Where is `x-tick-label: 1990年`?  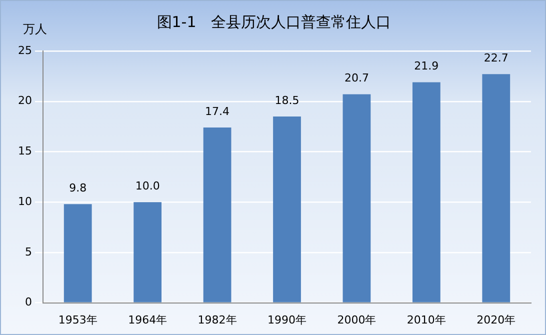
x-tick-label: 1990年 is located at coordinates (287, 319).